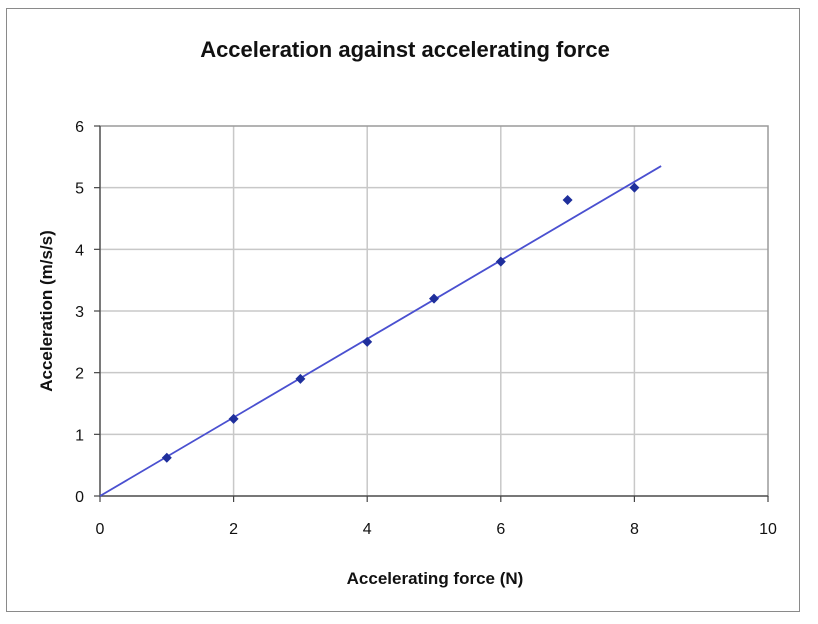 This screenshot has height=624, width=818. Describe the element at coordinates (79, 312) in the screenshot. I see `y-tick-label: 3` at that location.